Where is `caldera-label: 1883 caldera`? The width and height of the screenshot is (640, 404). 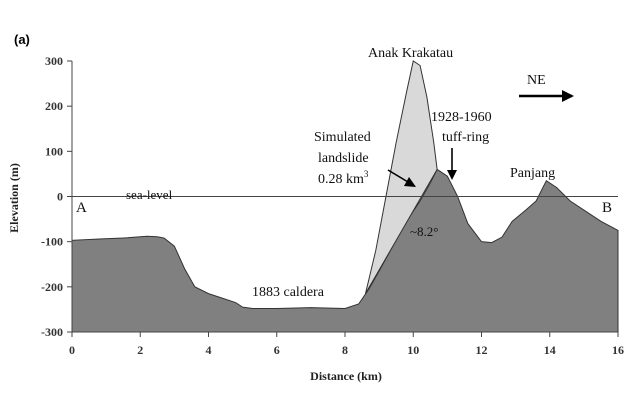 caldera-label: 1883 caldera is located at coordinates (288, 292).